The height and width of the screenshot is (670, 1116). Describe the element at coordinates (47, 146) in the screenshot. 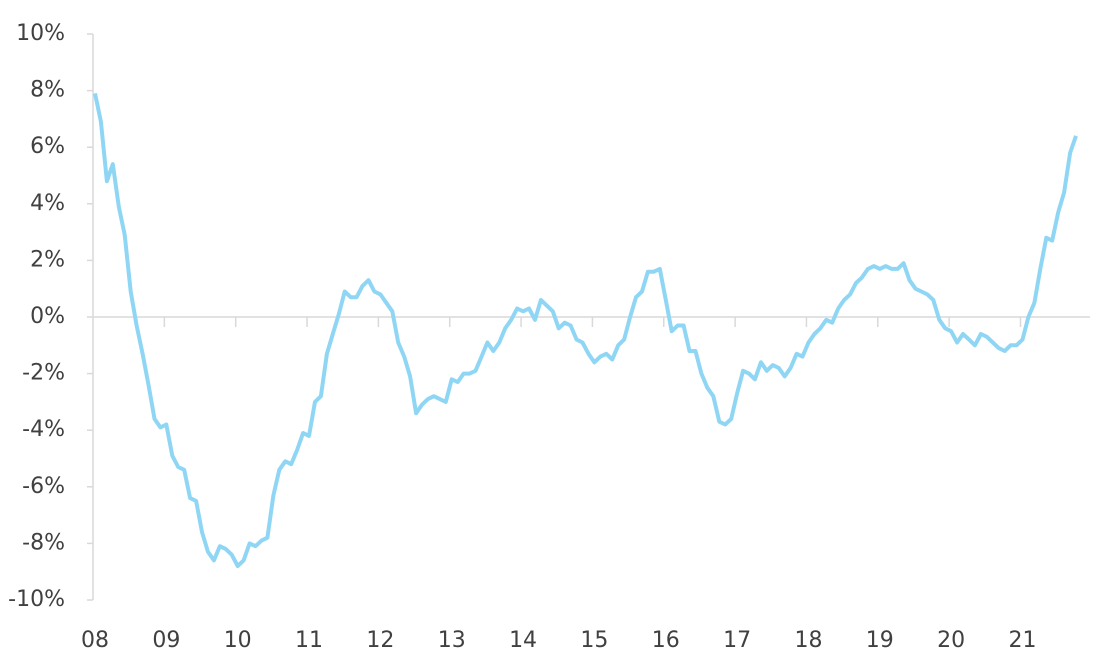

I see `y-tick-label: 6%` at that location.